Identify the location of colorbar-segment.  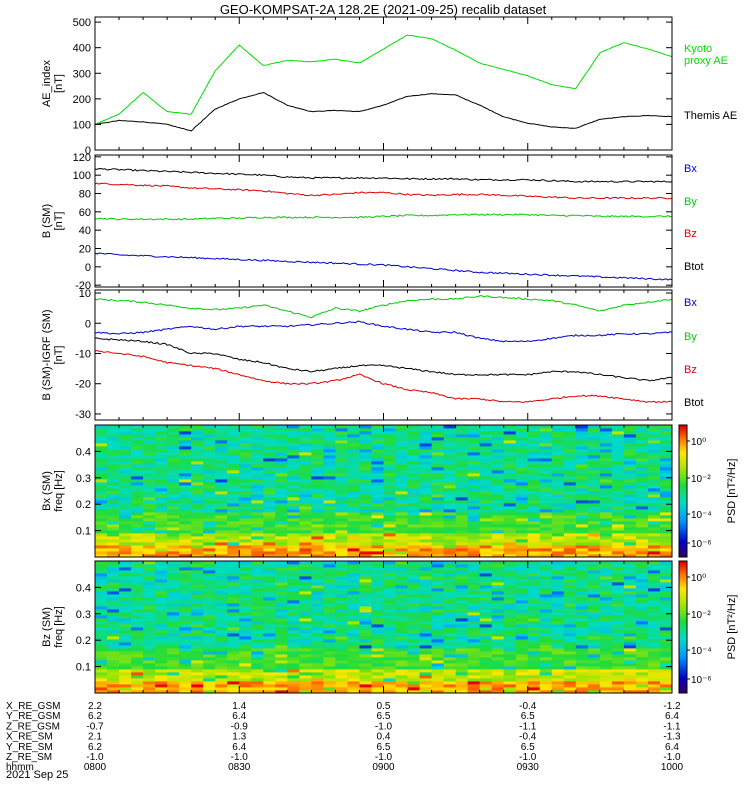
(683, 611).